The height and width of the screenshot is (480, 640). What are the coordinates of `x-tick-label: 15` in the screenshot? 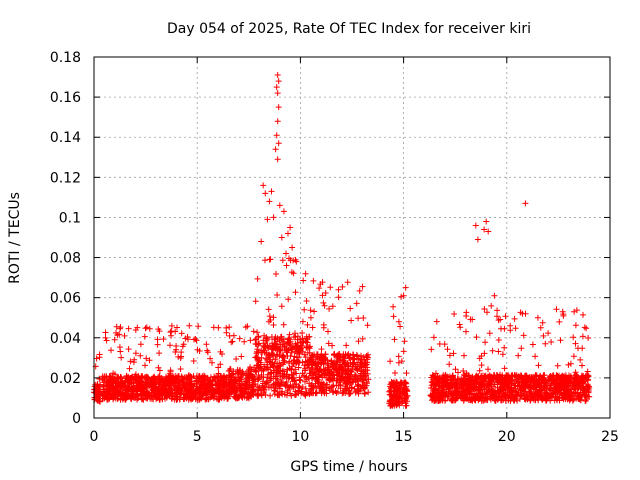 It's located at (404, 437).